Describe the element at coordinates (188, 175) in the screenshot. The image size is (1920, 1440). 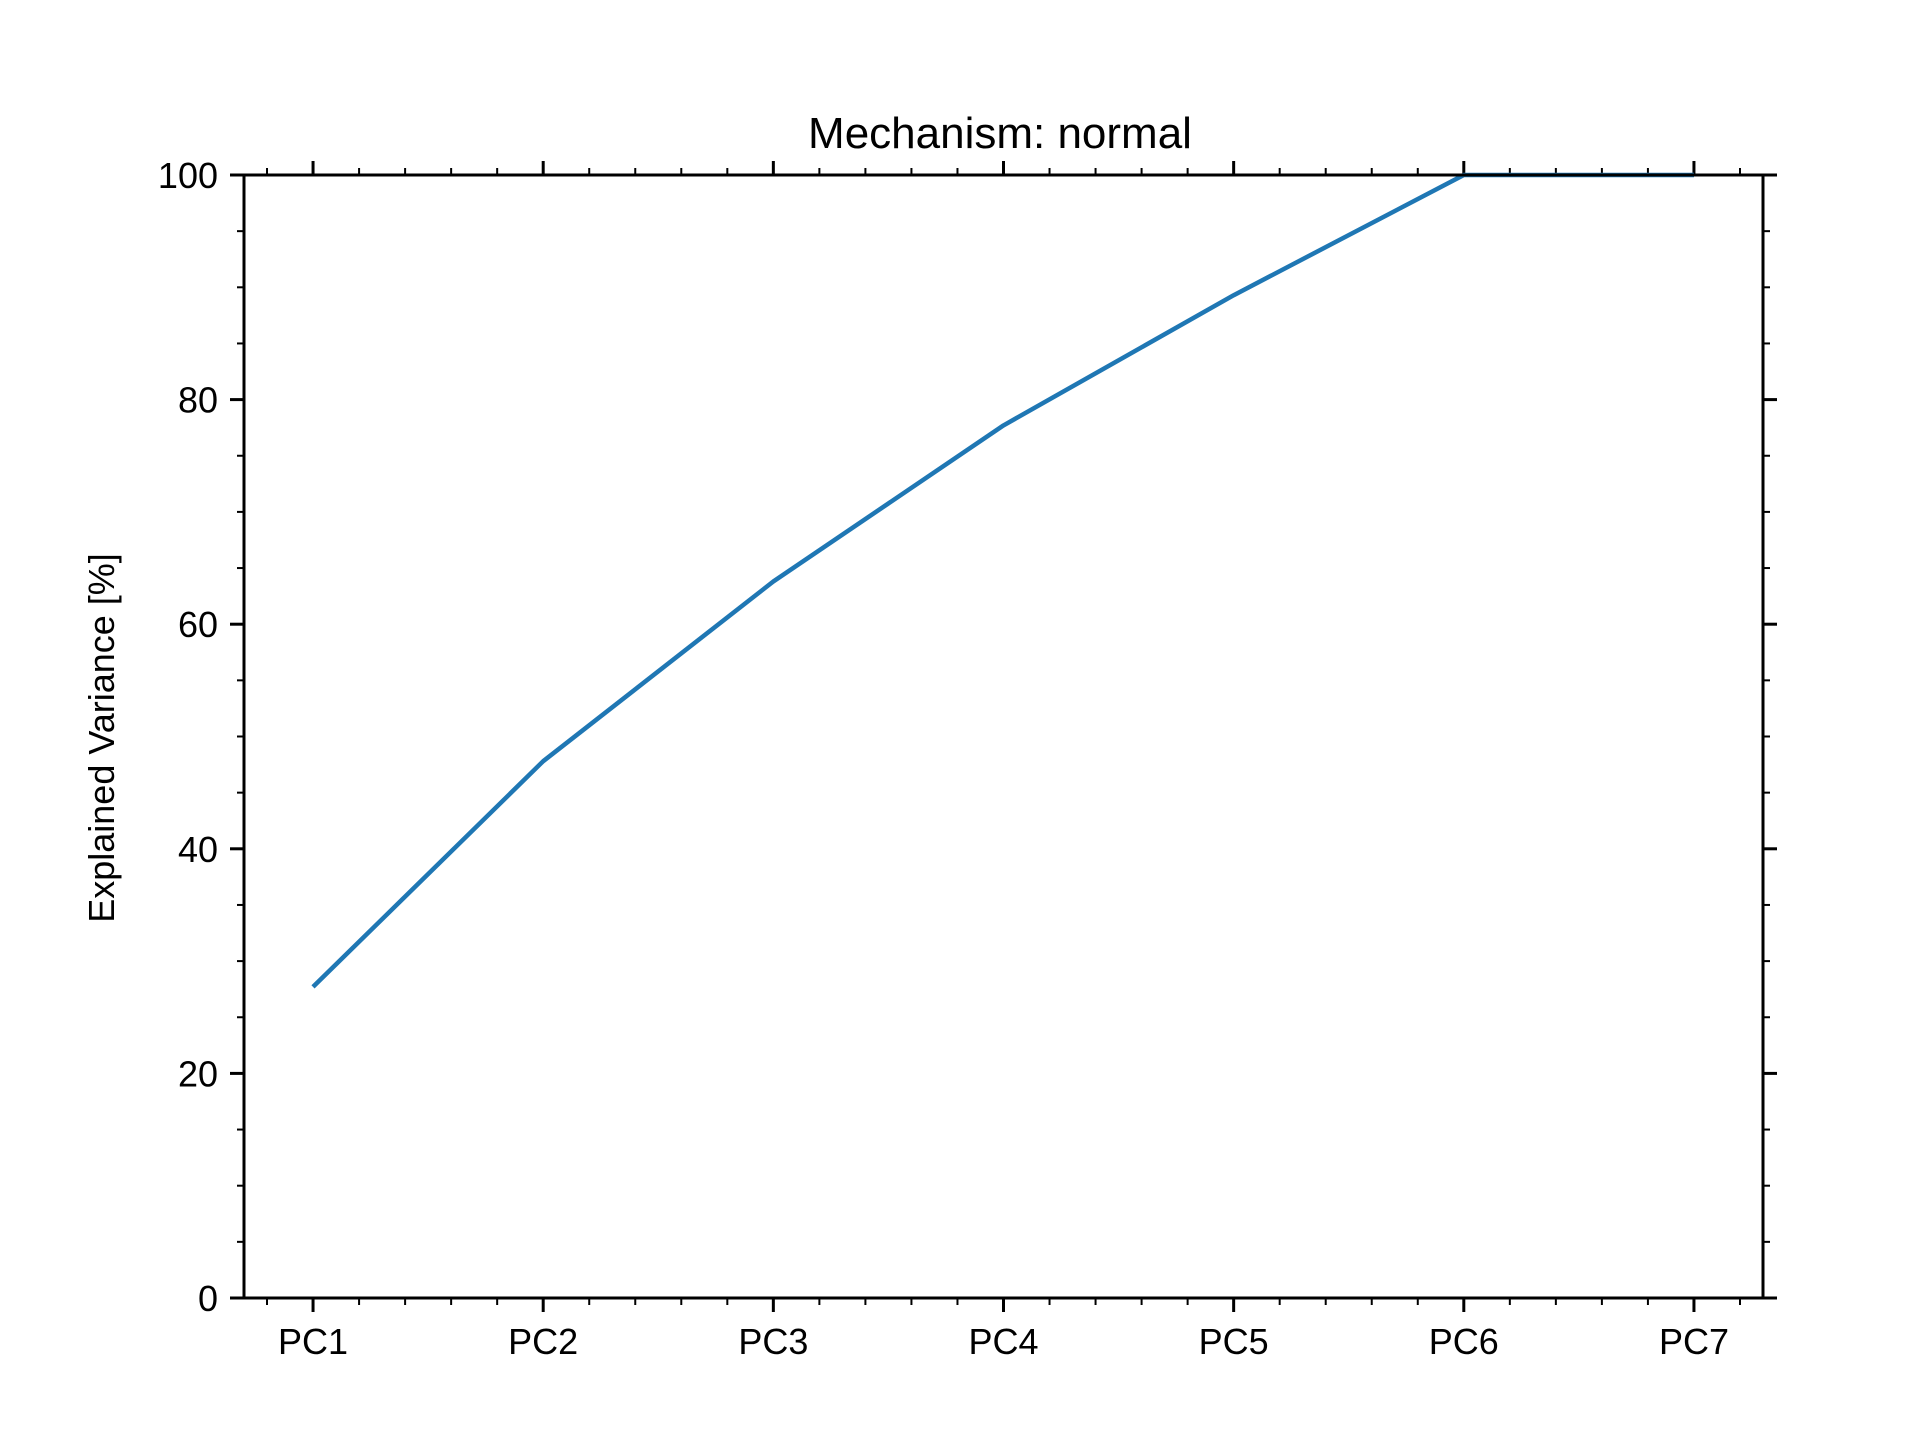
I see `y-tick-label: 100` at that location.